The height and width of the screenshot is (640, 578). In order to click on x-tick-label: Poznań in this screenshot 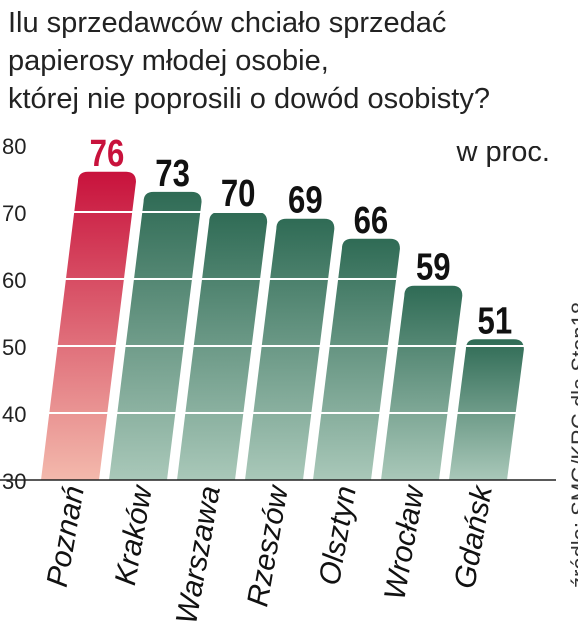, I will do `click(66, 536)`.